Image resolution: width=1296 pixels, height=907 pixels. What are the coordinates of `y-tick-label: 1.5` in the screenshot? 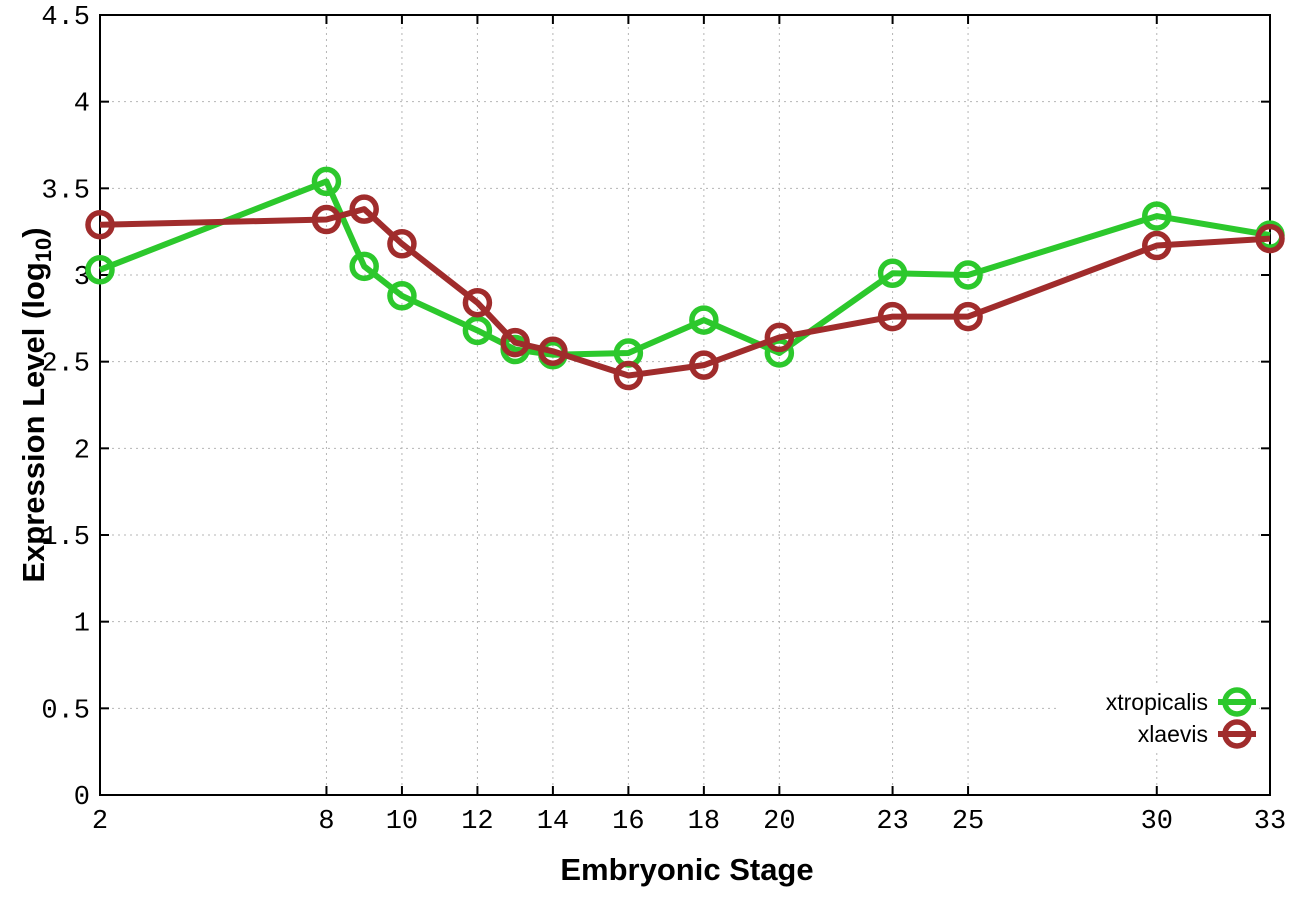 It's located at (65, 538).